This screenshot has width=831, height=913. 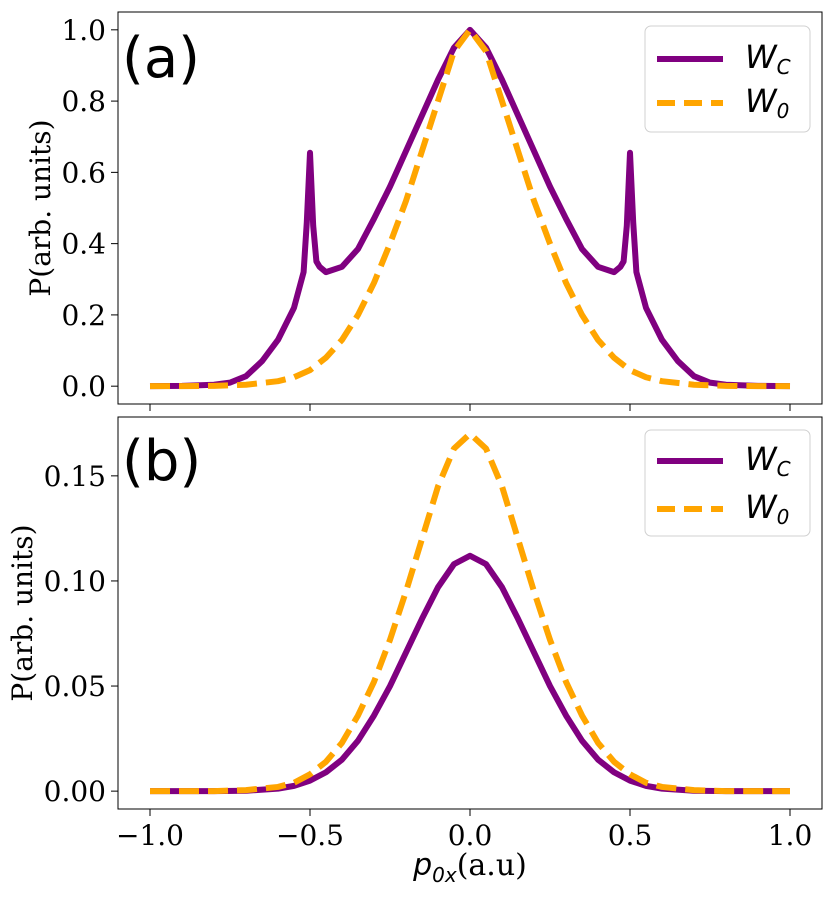 I want to click on panel-b-y-tick-label: 0.10, so click(x=75, y=581).